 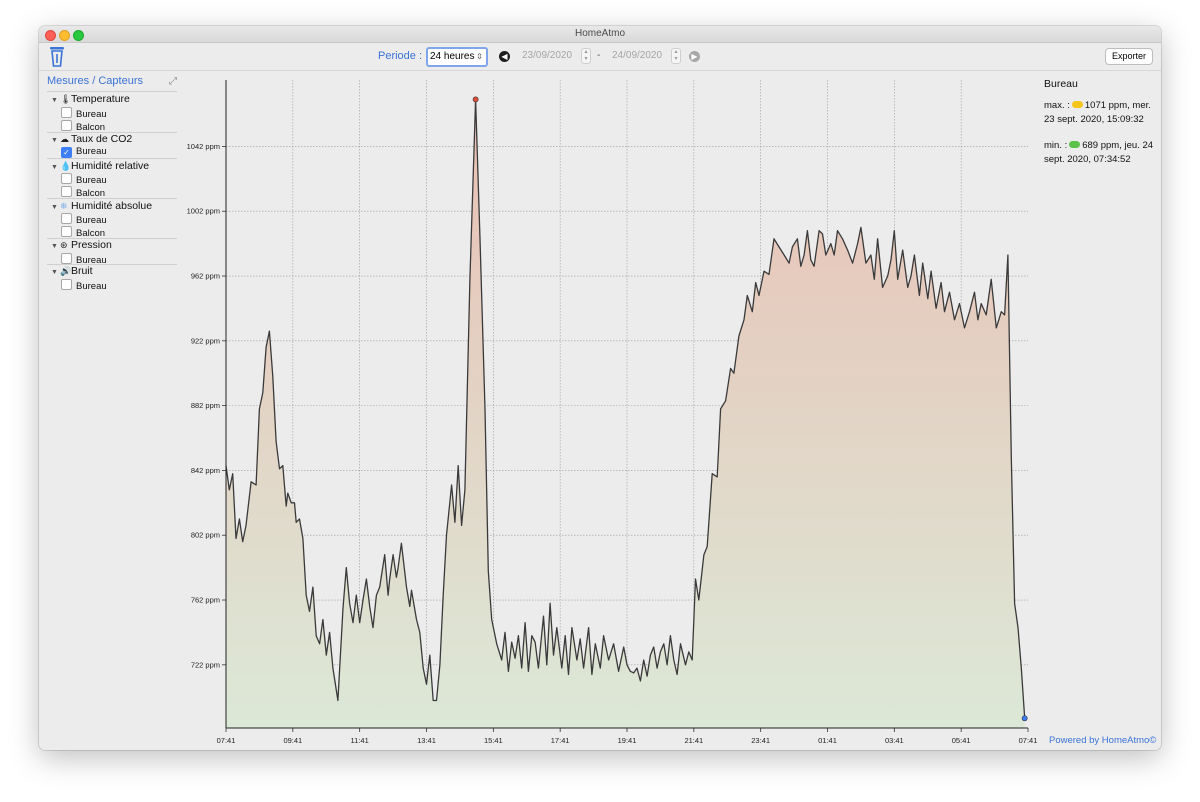 I want to click on group-humidite-absolue: ▼ ❄ Humidité absolue, so click(x=102, y=206).